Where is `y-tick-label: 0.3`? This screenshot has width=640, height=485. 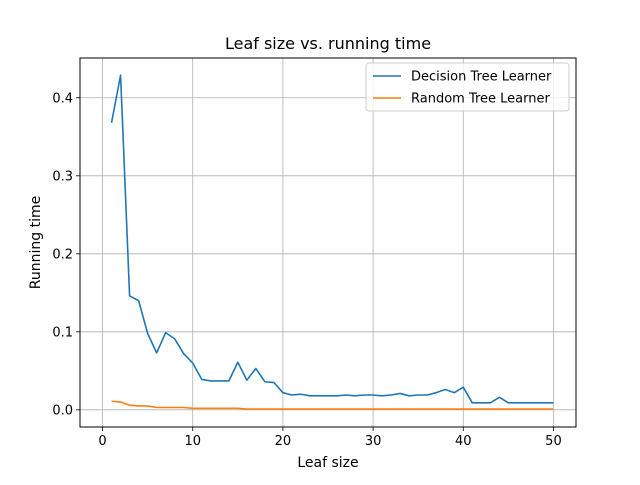
y-tick-label: 0.3 is located at coordinates (62, 176).